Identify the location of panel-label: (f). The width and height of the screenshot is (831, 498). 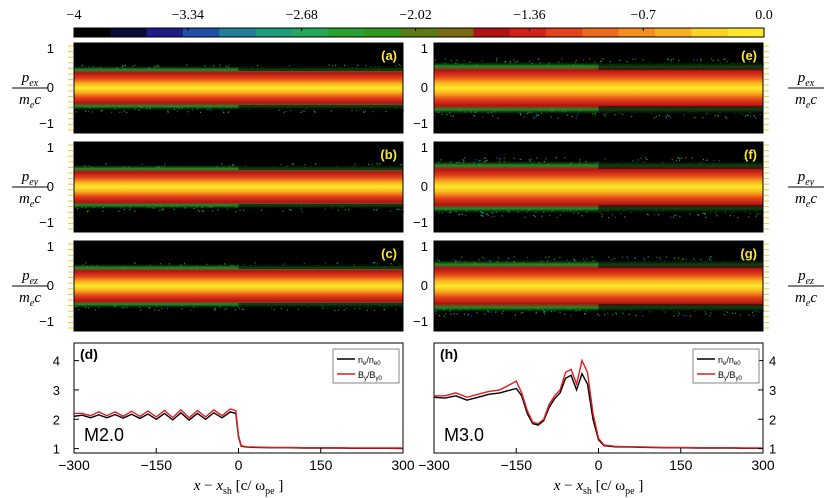
(750, 154).